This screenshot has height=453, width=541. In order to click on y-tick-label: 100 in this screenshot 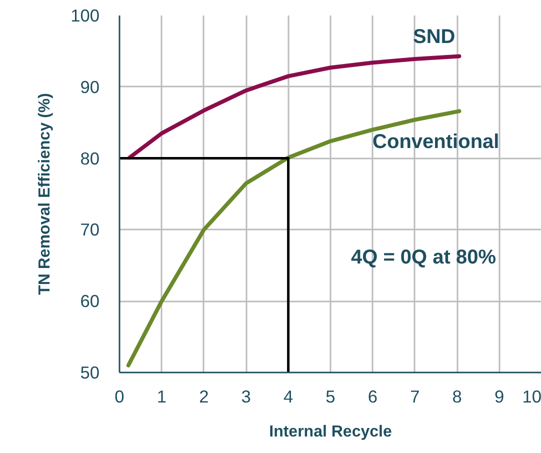, I will do `click(85, 16)`.